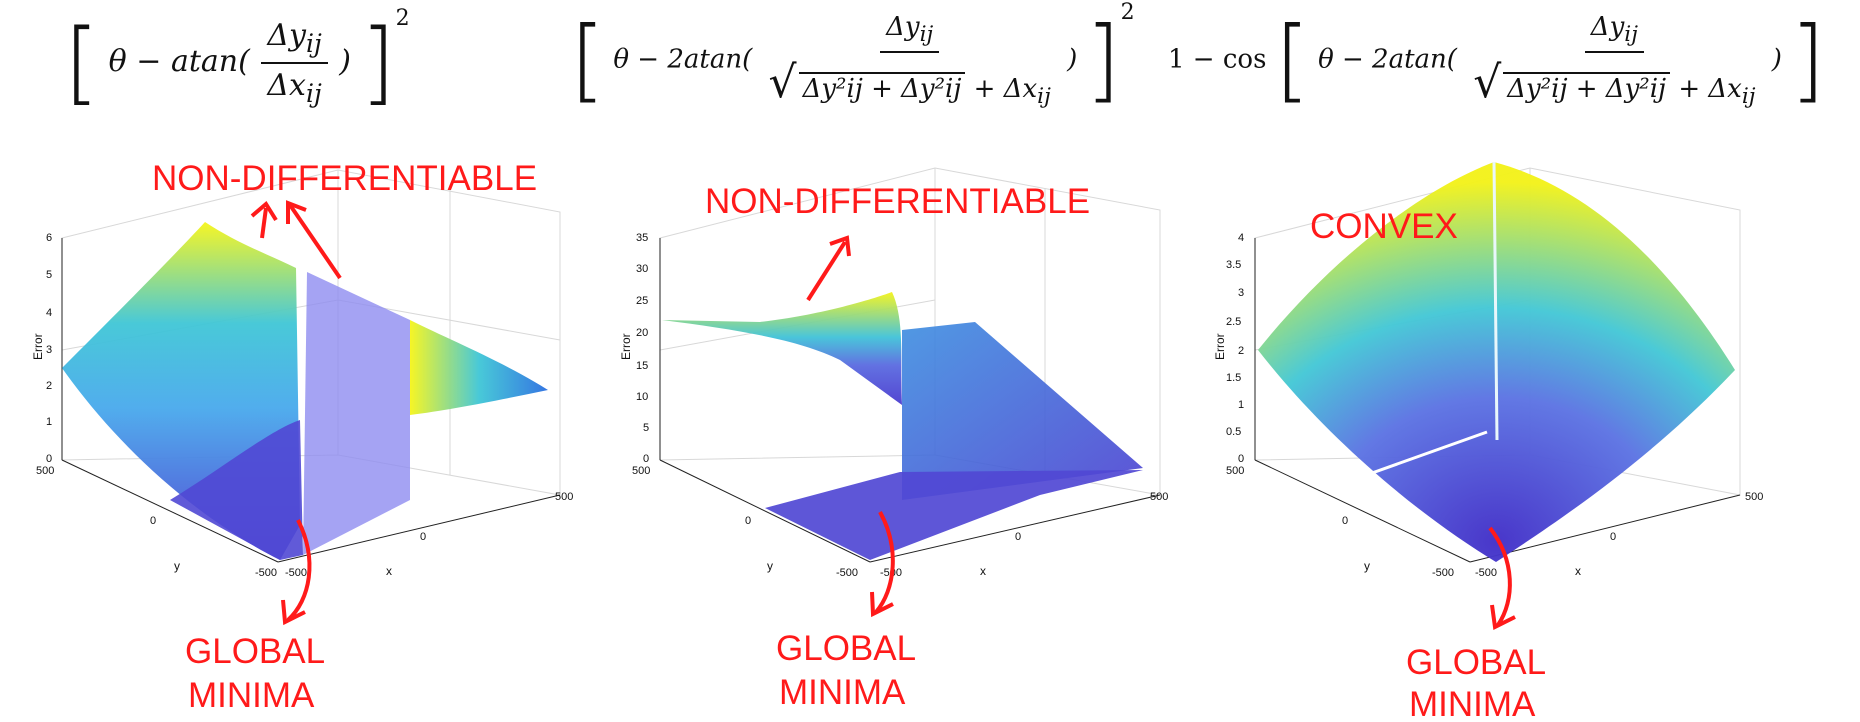 The image size is (1860, 722). I want to click on plot2-surface-floor, so click(954, 515).